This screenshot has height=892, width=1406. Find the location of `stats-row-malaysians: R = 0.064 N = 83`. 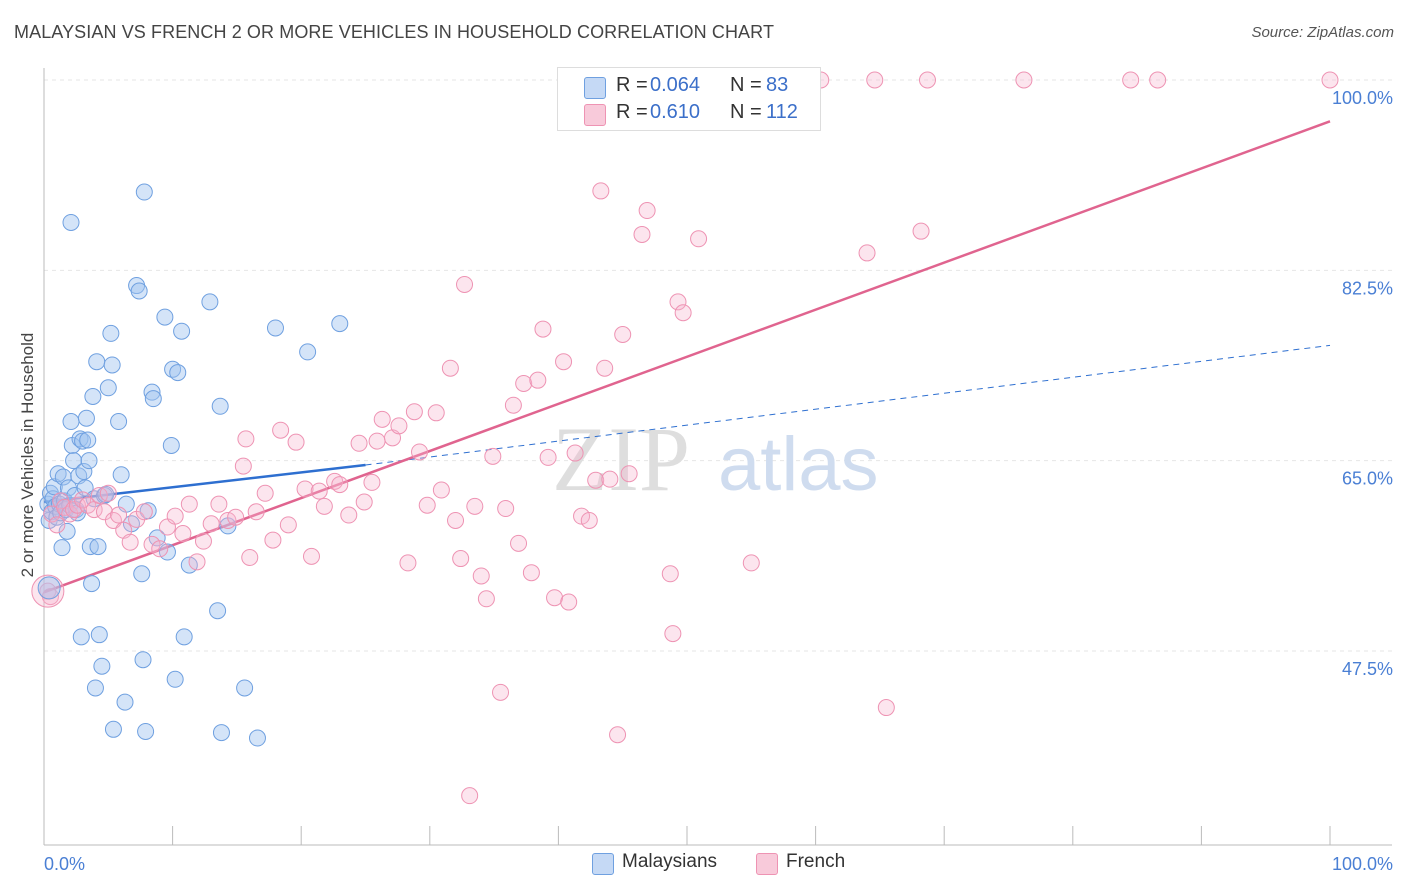

stats-row-malaysians: R = 0.064 N = 83 is located at coordinates (689, 88).